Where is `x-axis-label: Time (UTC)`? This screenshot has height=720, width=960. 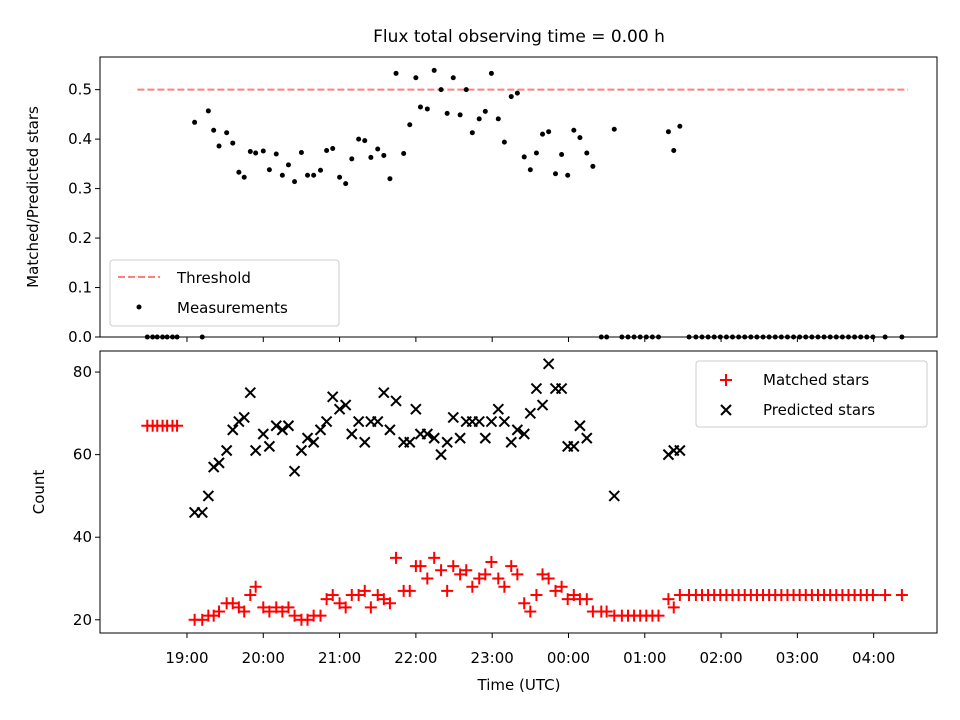
x-axis-label: Time (UTC) is located at coordinates (519, 685).